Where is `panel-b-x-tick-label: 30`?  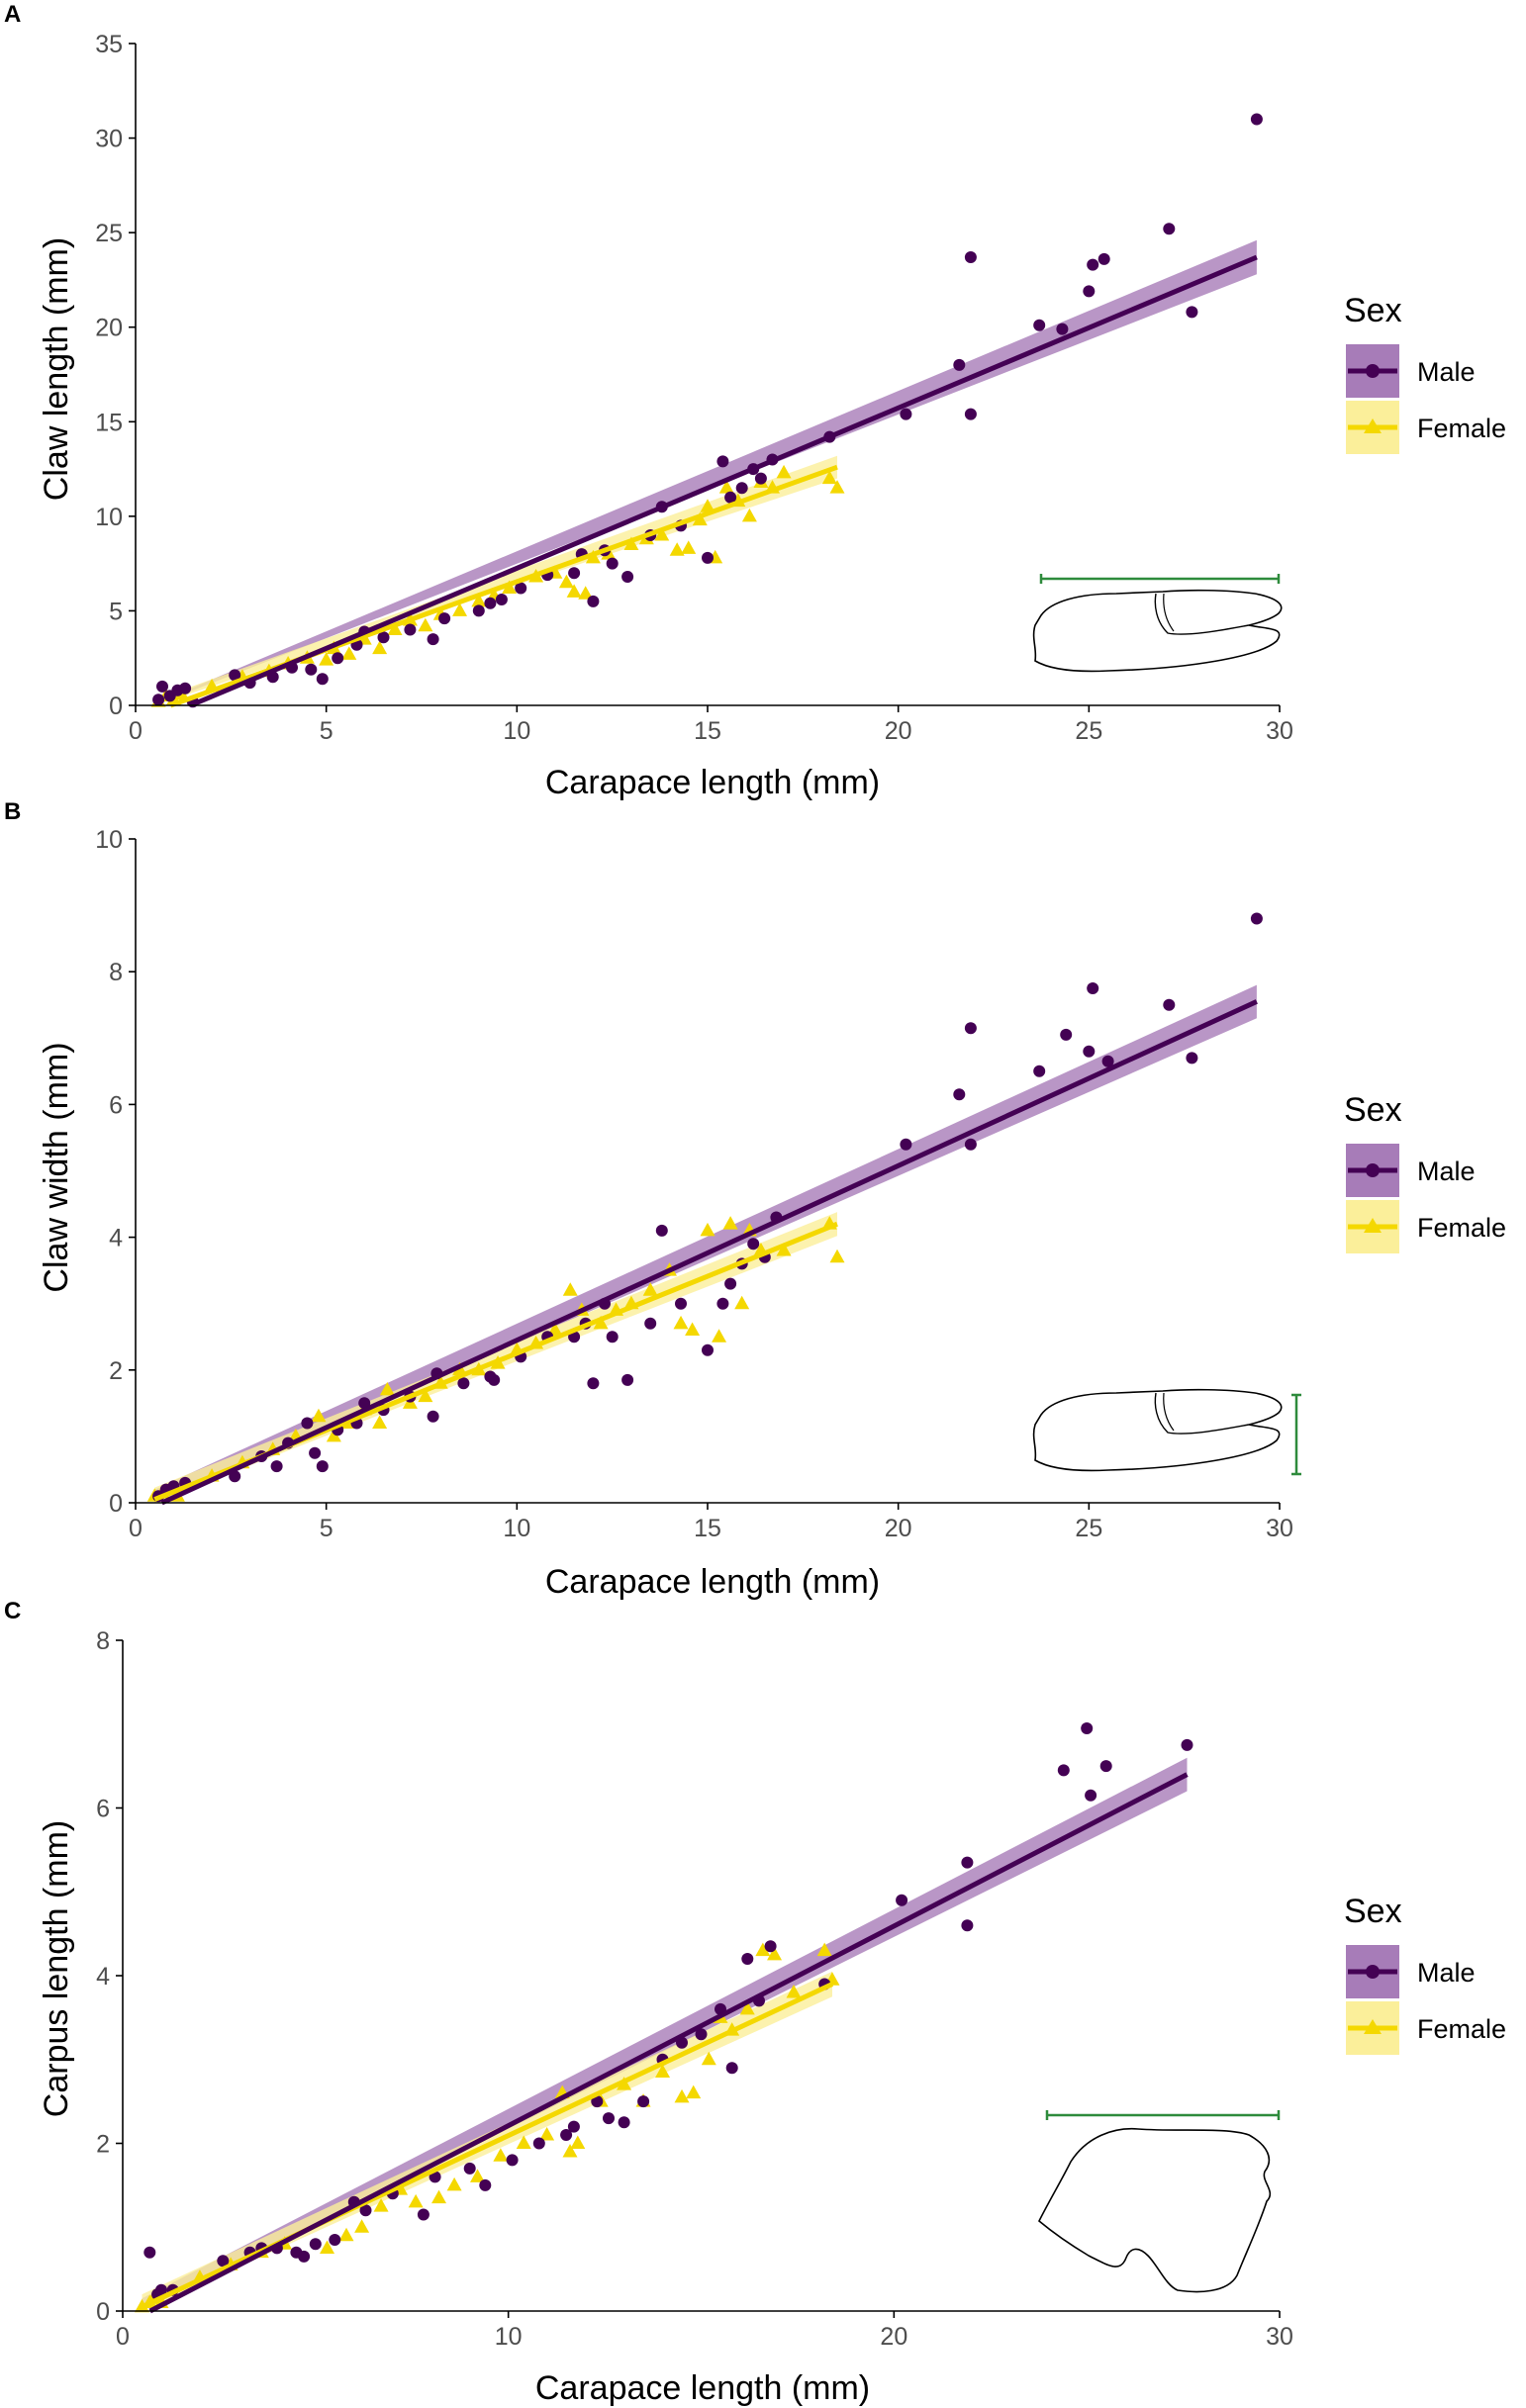 panel-b-x-tick-label: 30 is located at coordinates (1279, 1528).